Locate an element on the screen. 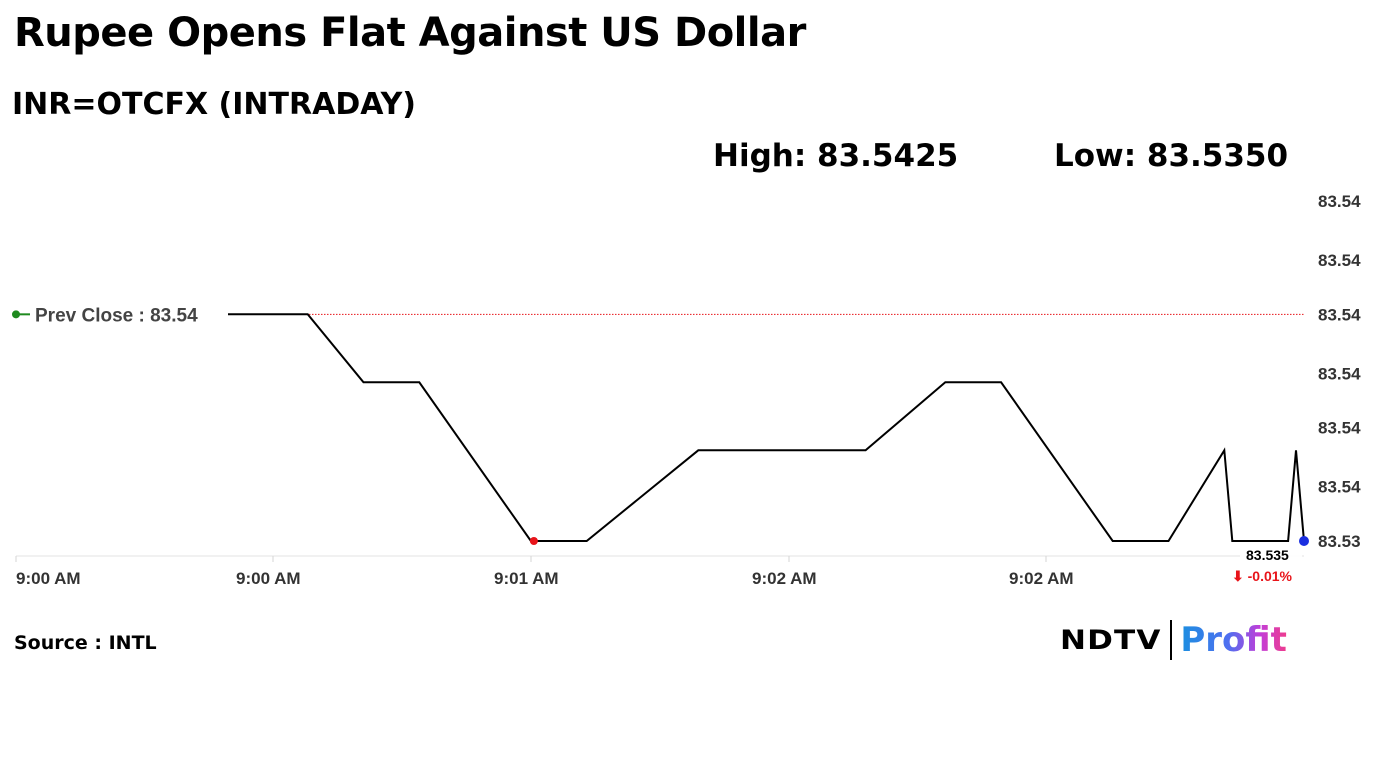 This screenshot has width=1382, height=777. x-tick-label: 9:01 AM is located at coordinates (526, 578).